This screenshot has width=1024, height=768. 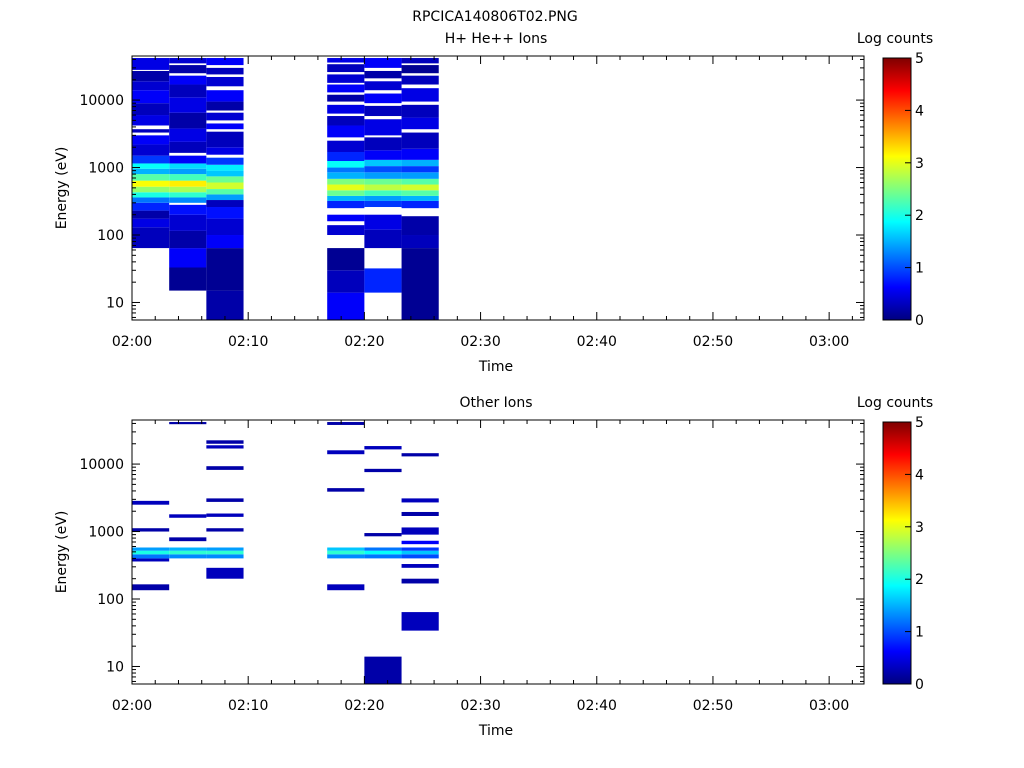 What do you see at coordinates (895, 403) in the screenshot?
I see `colorbar-label: Log counts` at bounding box center [895, 403].